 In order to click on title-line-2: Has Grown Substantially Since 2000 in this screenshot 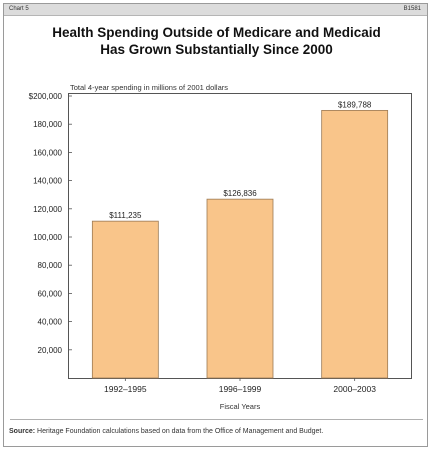, I will do `click(216, 49)`.